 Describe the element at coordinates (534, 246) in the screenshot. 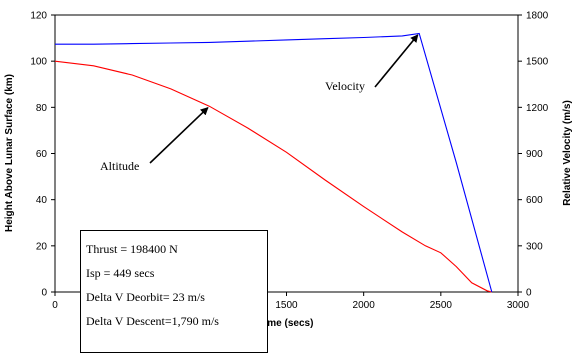

I see `y-right-tick-label: 300` at that location.